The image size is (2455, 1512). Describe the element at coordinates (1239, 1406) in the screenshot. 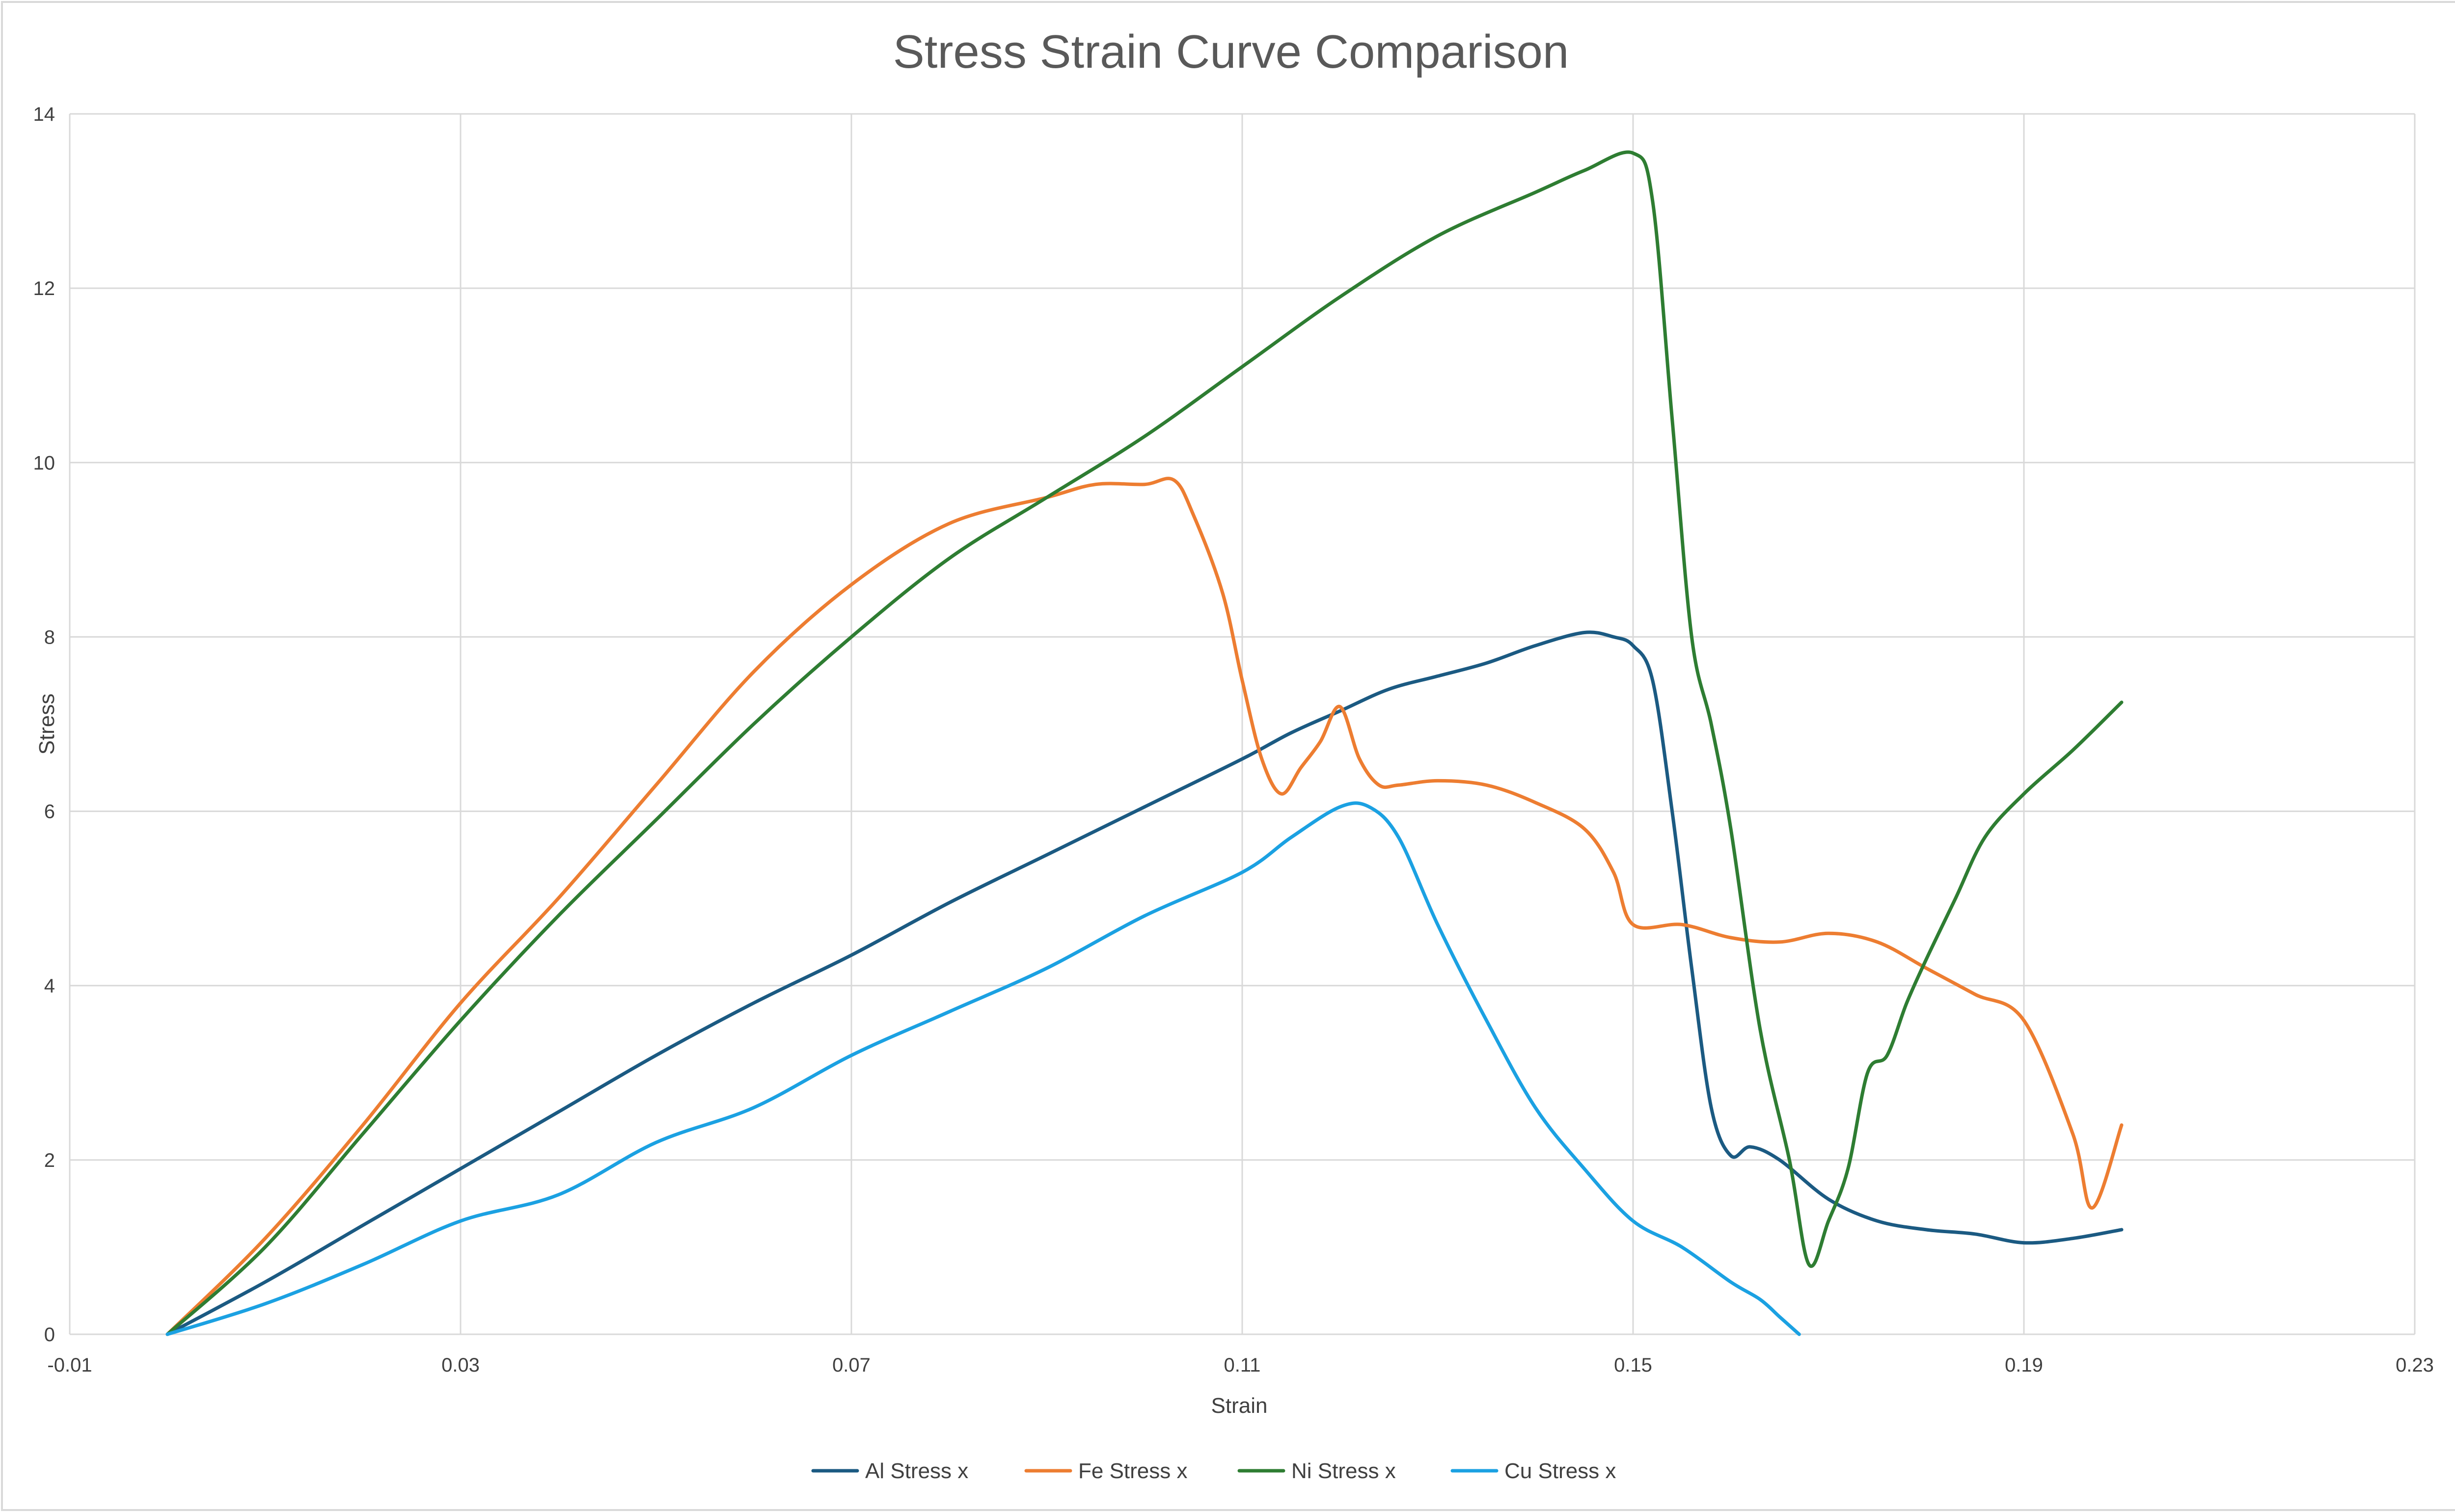

I see `x-axis-title: Strain` at that location.